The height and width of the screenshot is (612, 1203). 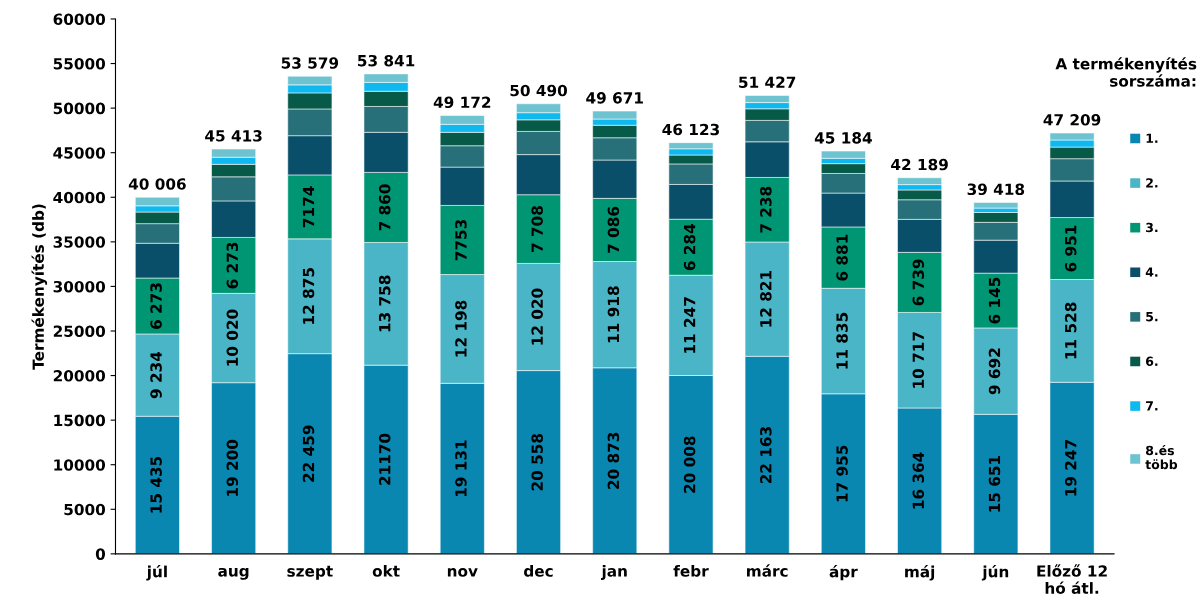 I want to click on data-label: 17 955, so click(x=842, y=473).